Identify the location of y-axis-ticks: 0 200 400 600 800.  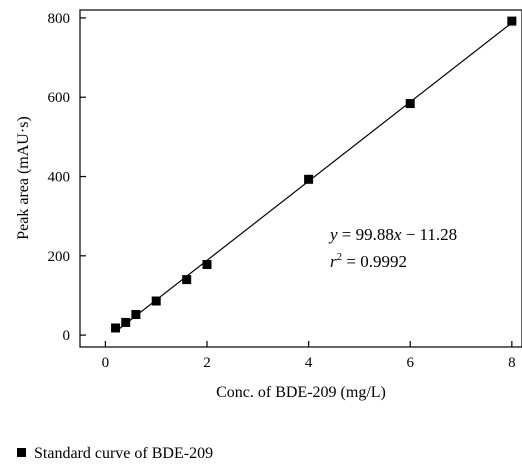
(67, 177).